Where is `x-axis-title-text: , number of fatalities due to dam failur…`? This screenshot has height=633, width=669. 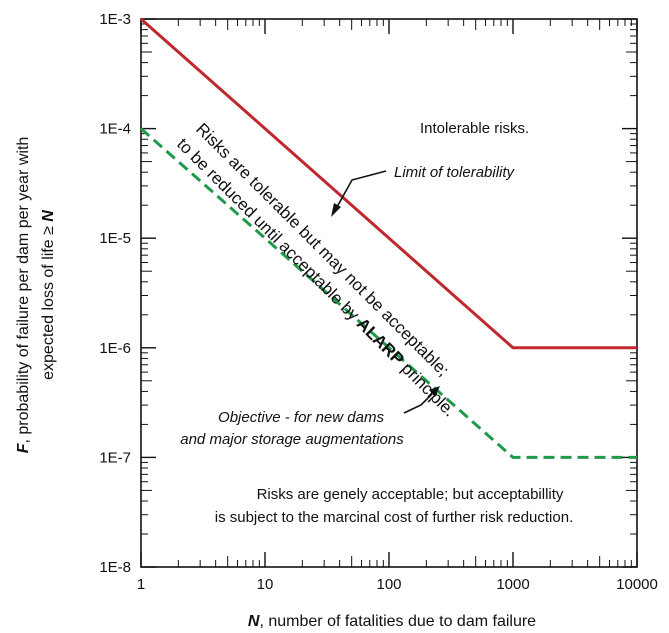 x-axis-title-text: , number of fatalities due to dam failur… is located at coordinates (397, 621).